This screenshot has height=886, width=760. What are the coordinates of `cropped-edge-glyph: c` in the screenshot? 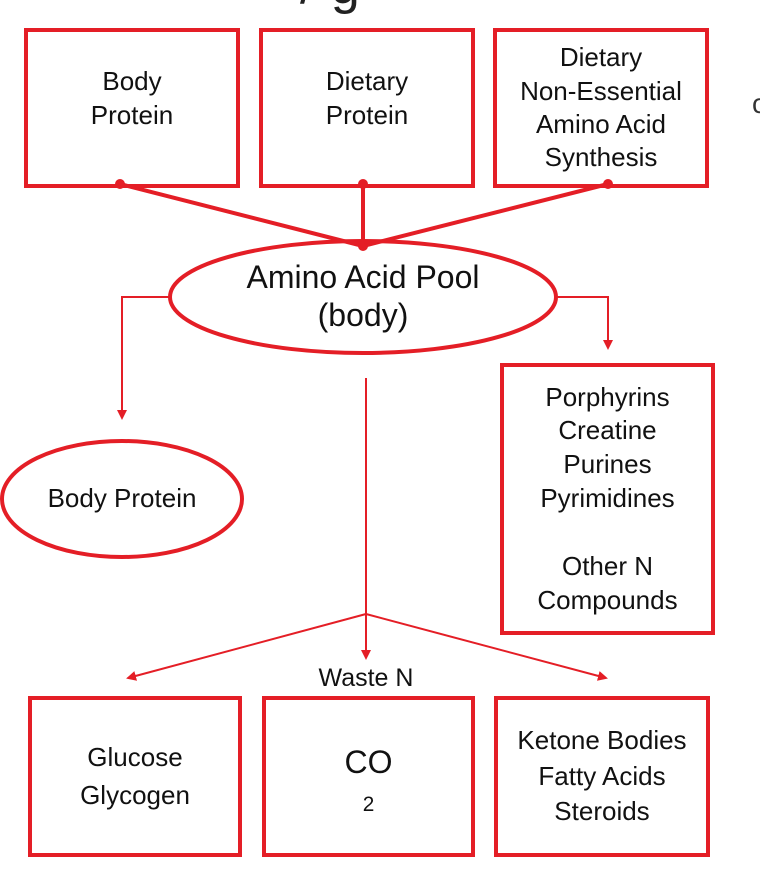 It's located at (756, 103).